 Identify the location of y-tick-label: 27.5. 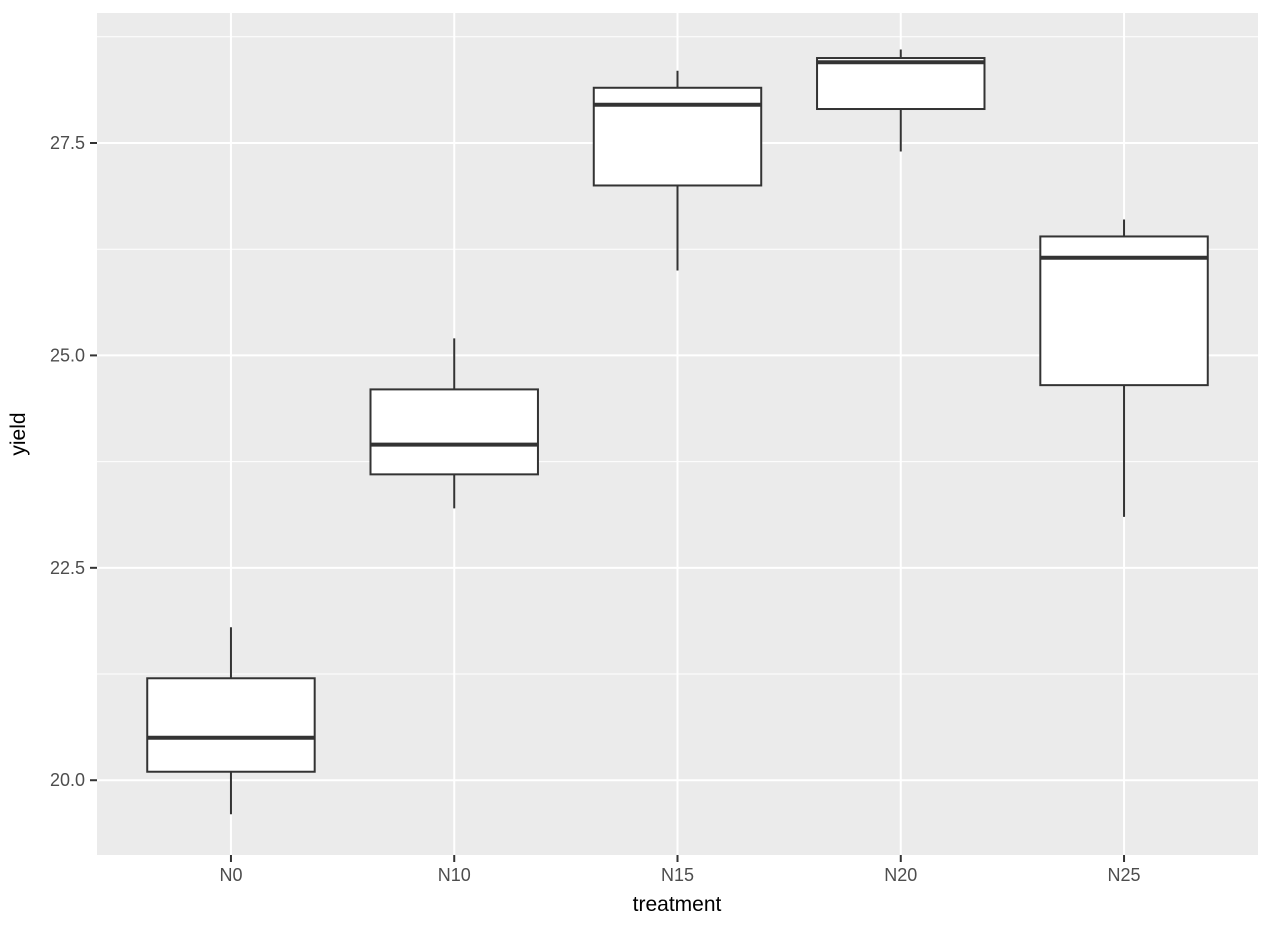
(67, 143).